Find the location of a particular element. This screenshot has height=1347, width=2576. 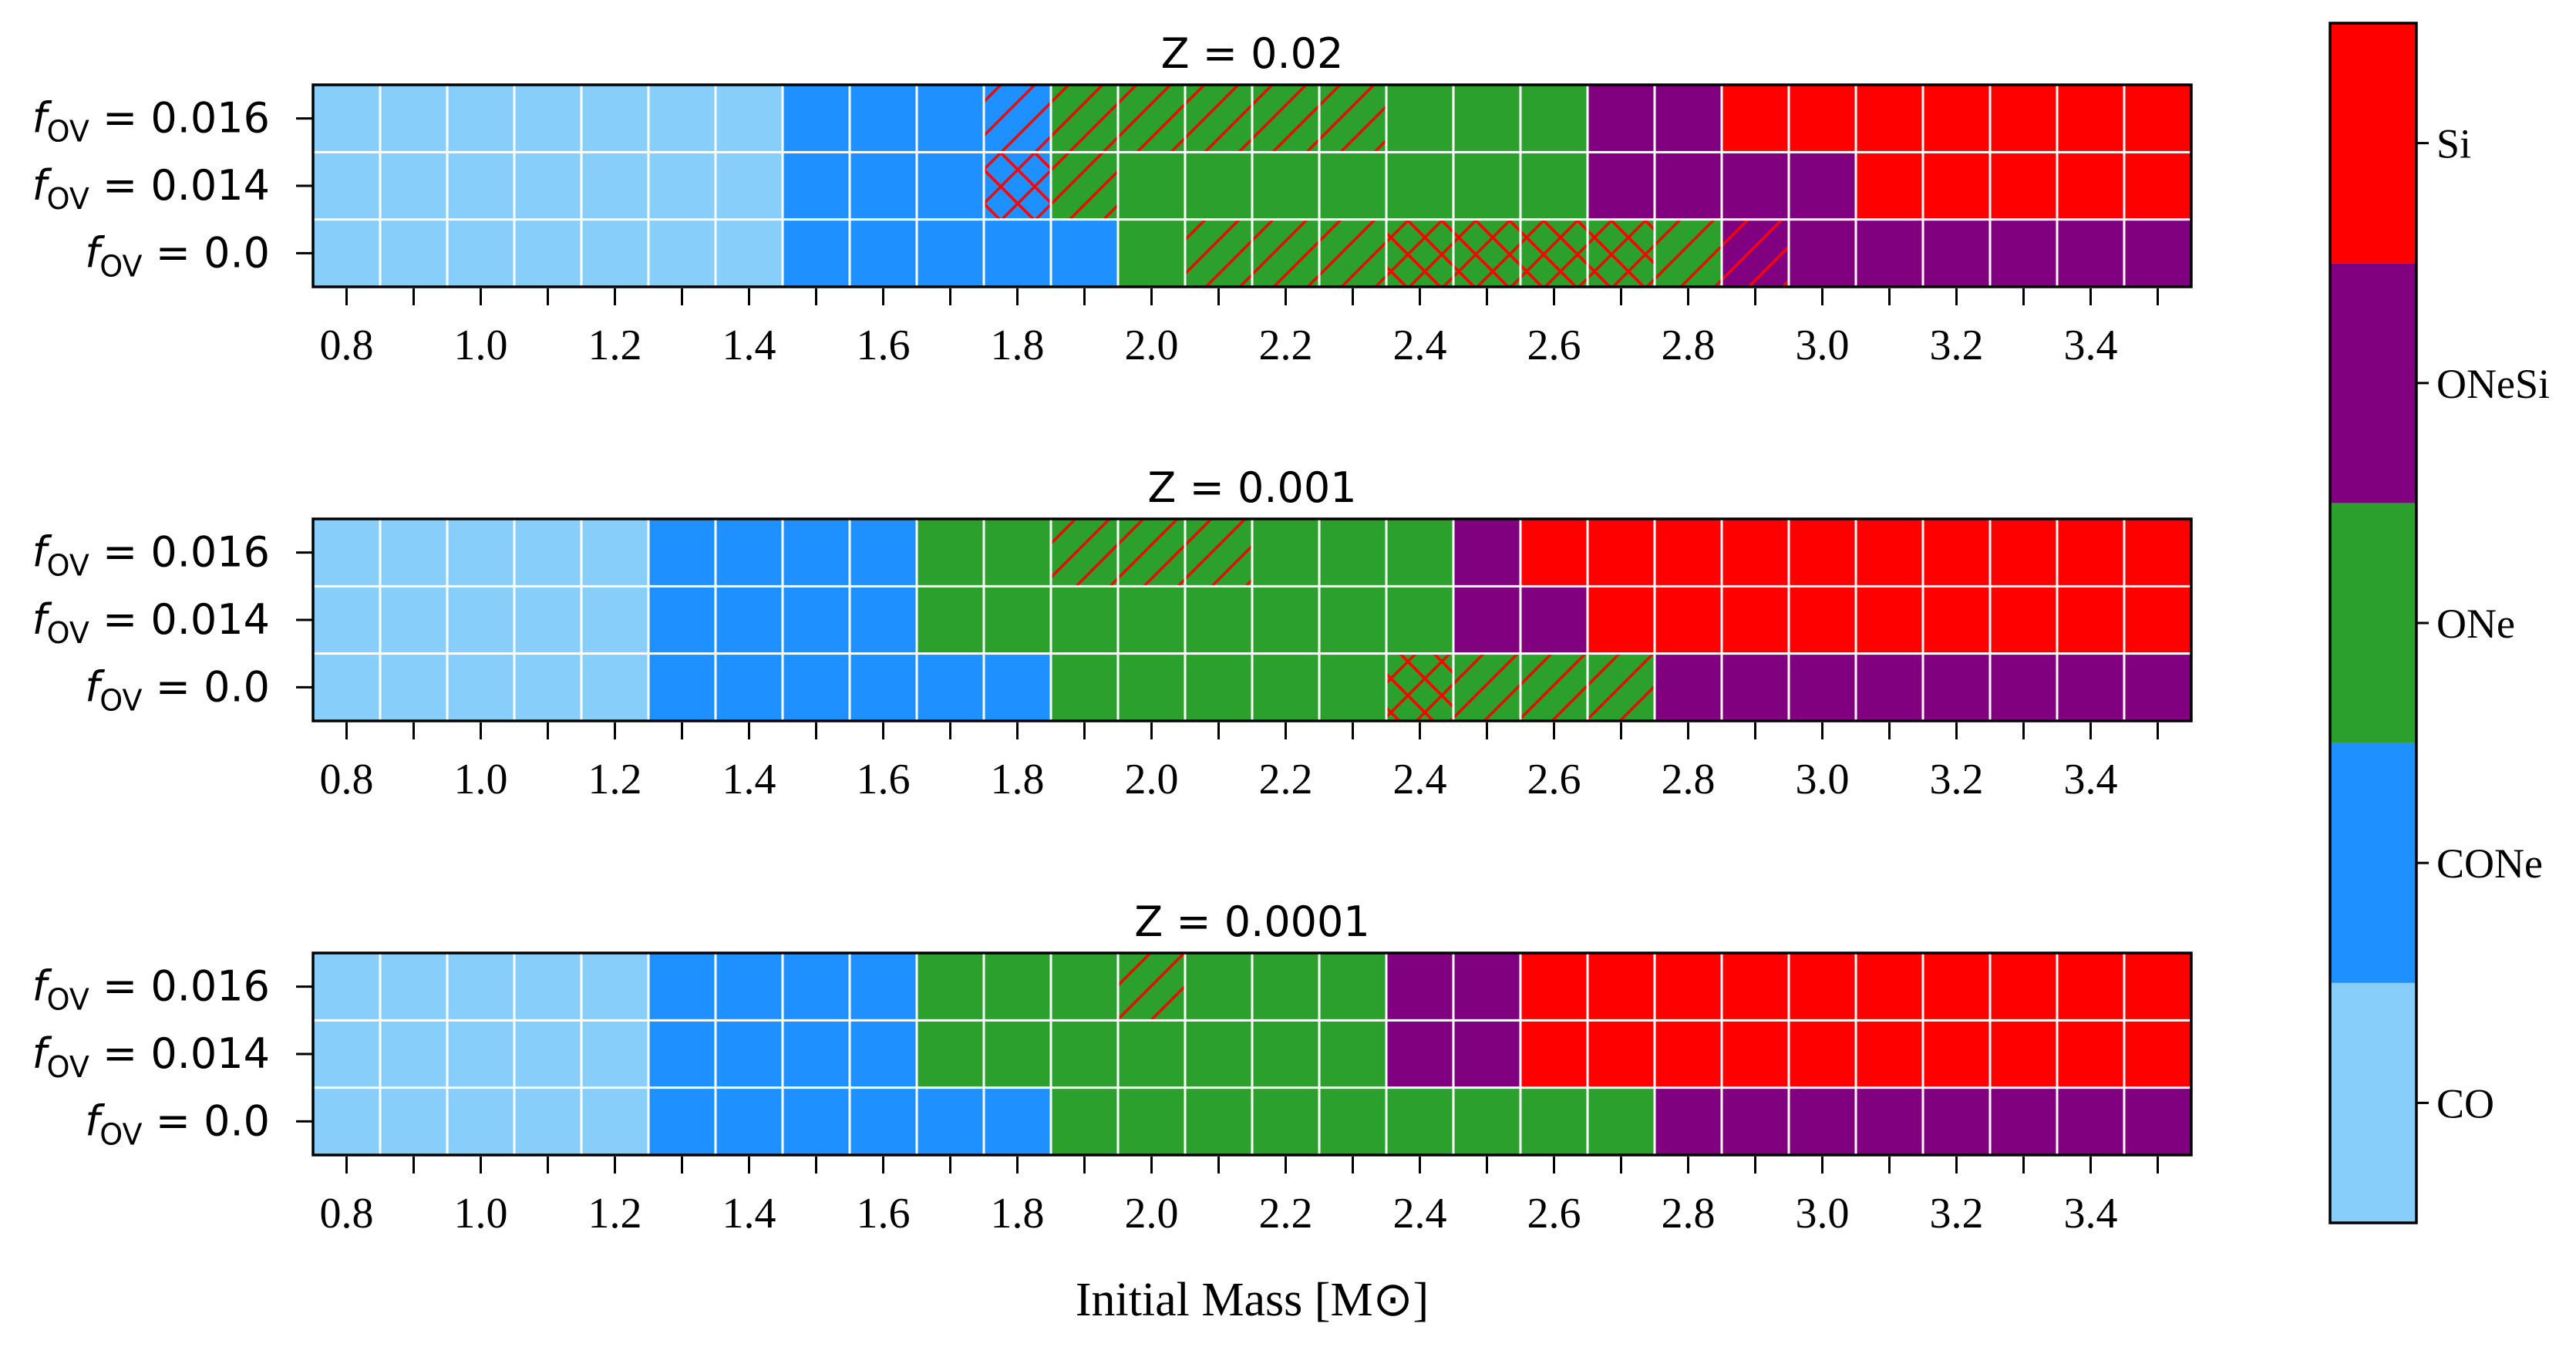

x-tick-label: 1.0 is located at coordinates (481, 345).